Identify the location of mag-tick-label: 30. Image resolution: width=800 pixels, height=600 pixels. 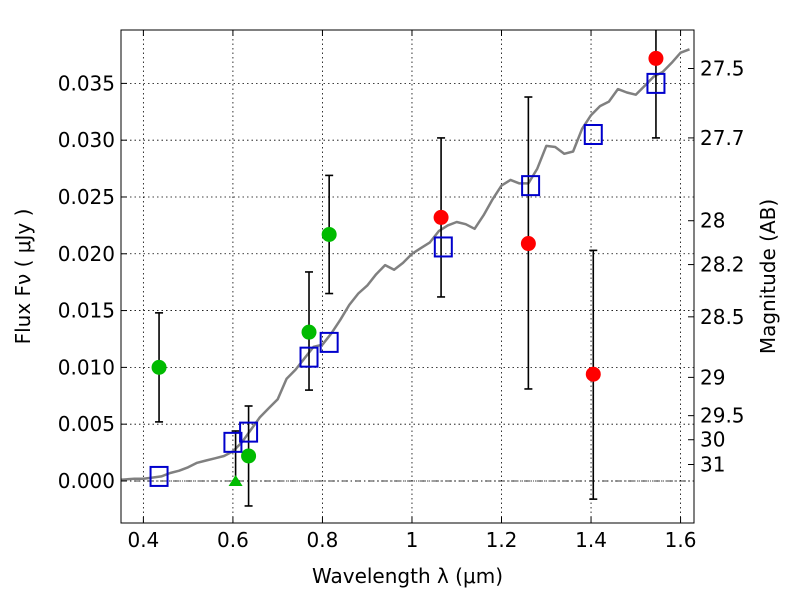
(712, 440).